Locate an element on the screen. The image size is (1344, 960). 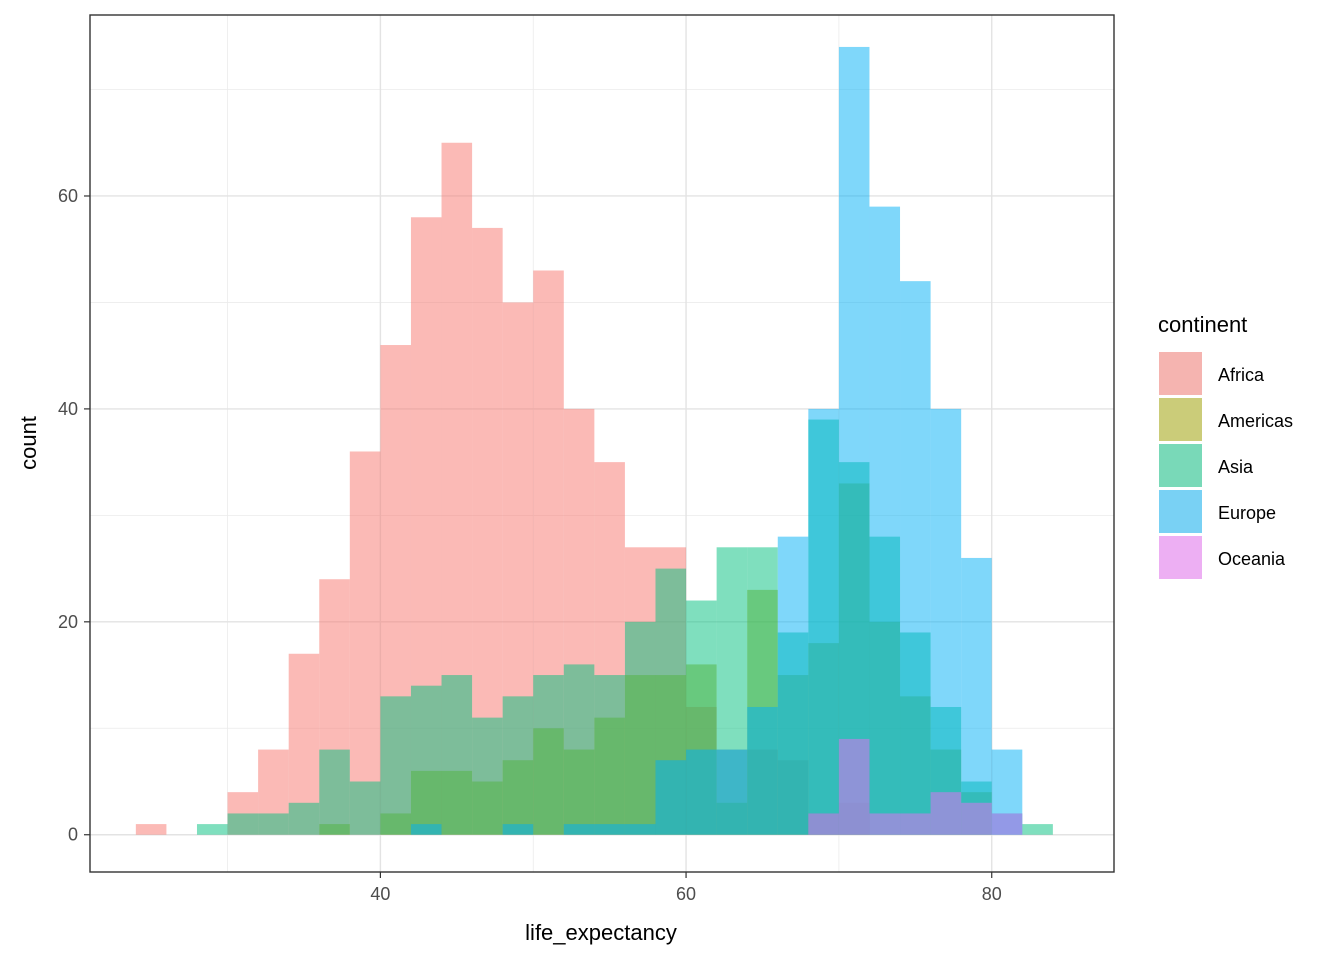
legend-label-africa: Africa is located at coordinates (1241, 375).